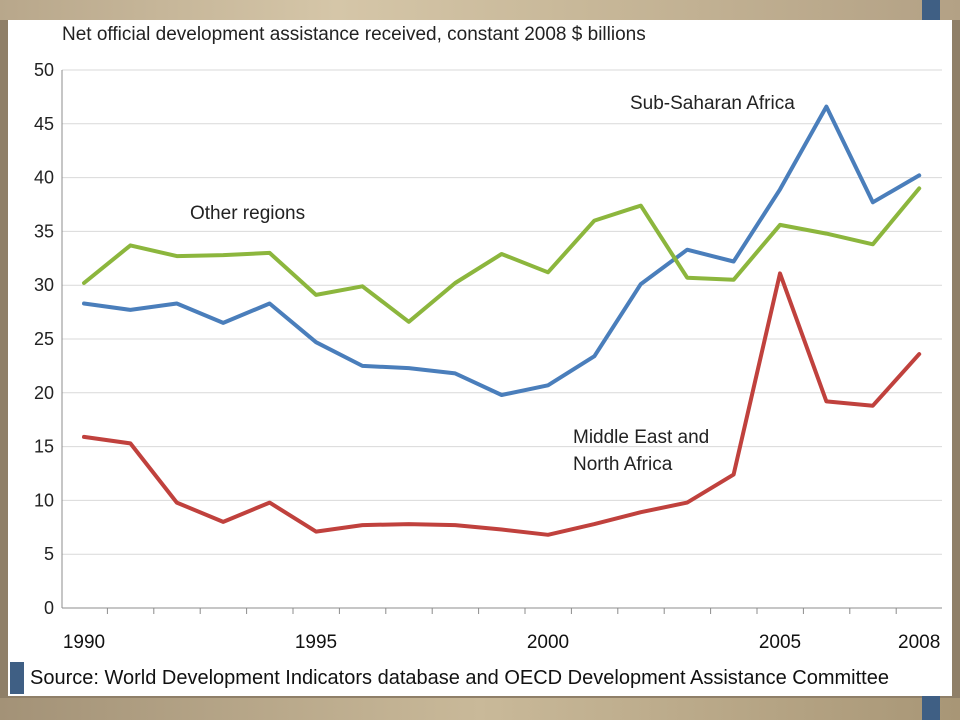  I want to click on x-tick-label-1990: 1990, so click(84, 642).